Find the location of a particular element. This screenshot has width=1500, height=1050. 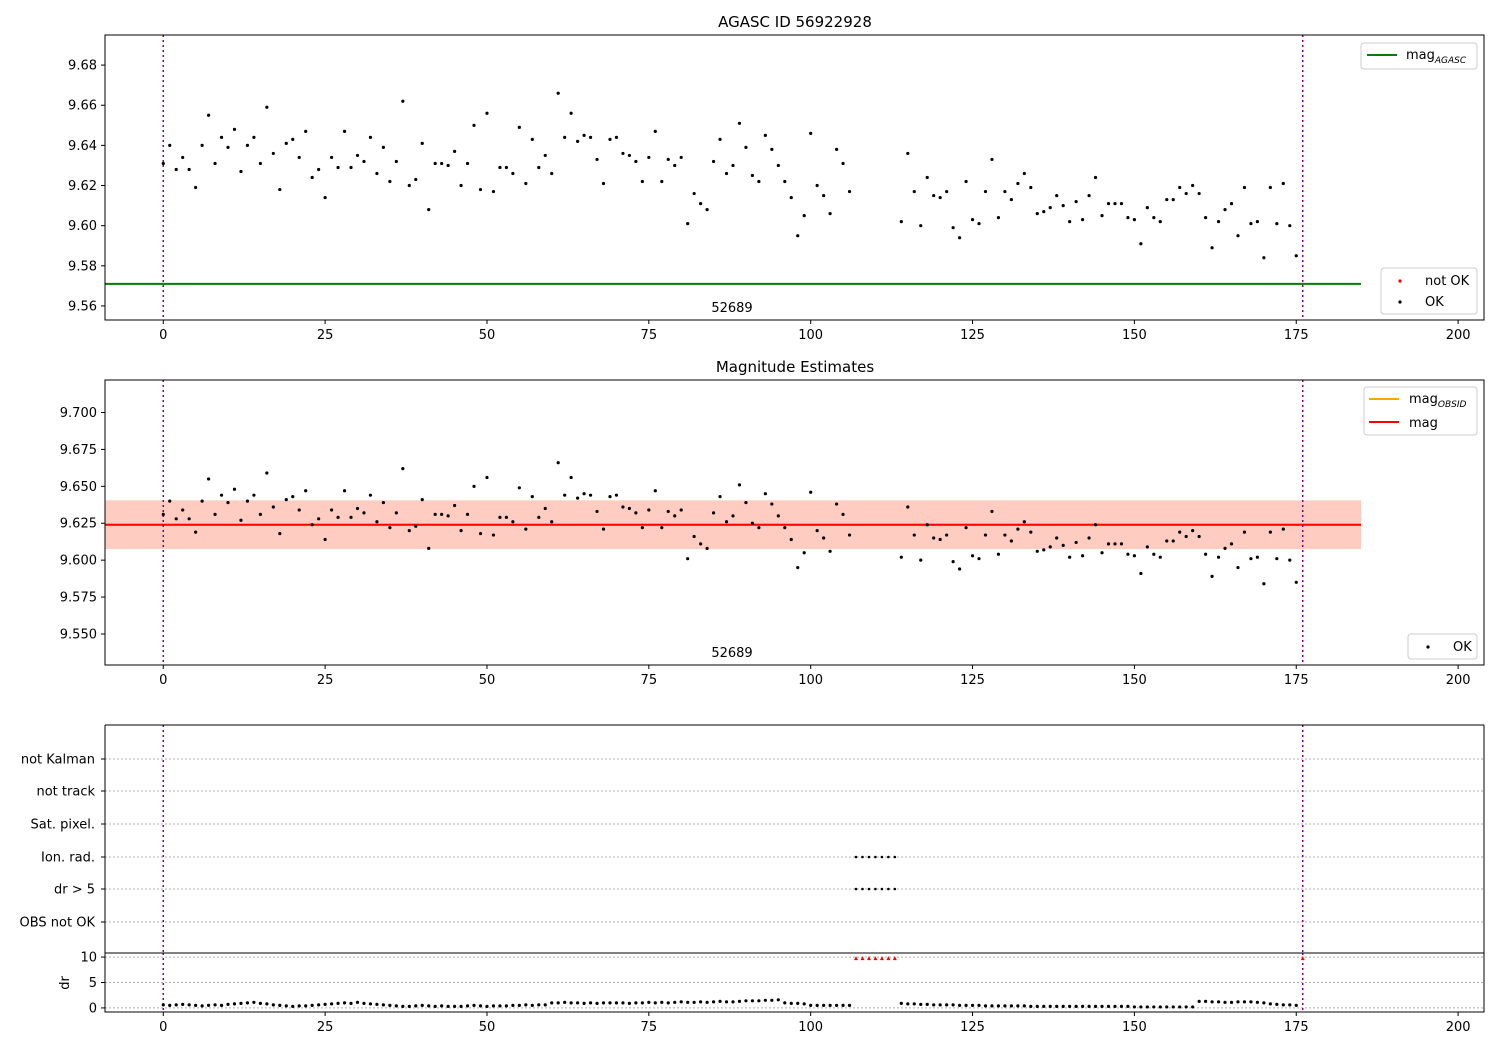

flag-point is located at coordinates (862, 857).